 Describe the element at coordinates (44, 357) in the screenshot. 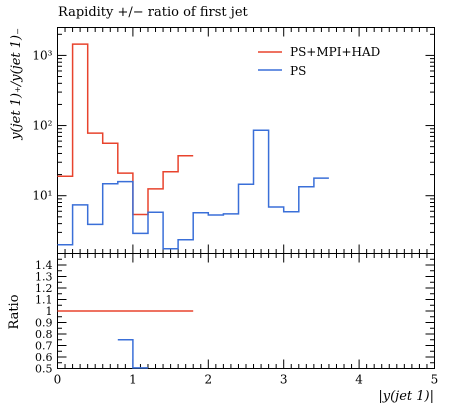

I see `ratio-y-tick-label: 0.6` at that location.